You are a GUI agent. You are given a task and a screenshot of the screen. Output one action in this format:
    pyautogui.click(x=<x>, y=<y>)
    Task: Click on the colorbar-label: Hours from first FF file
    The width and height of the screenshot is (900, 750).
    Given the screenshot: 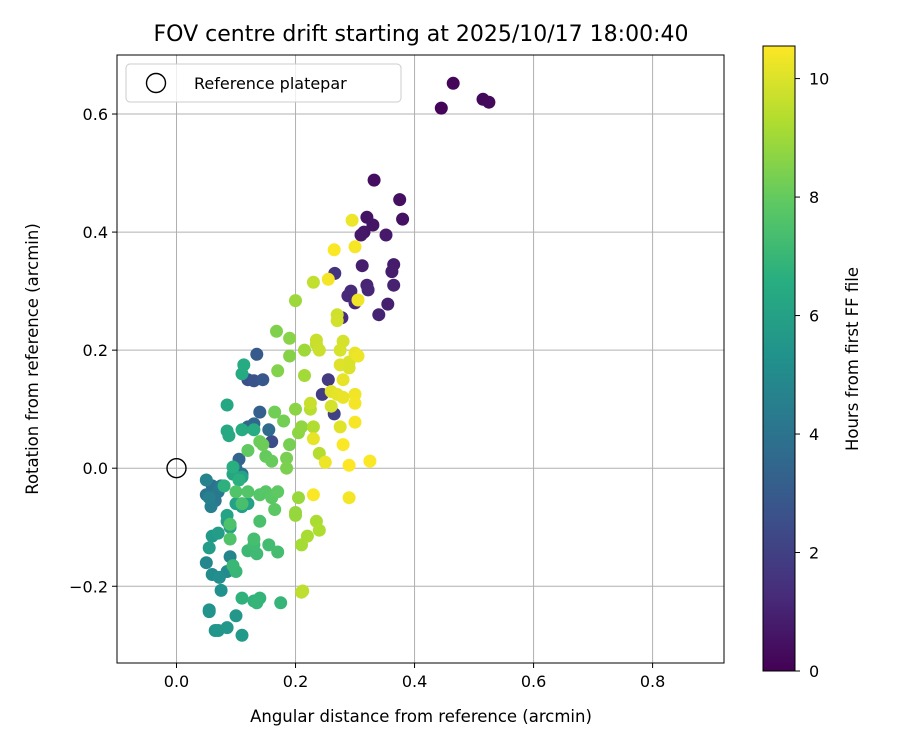 What is the action you would take?
    pyautogui.click(x=852, y=359)
    